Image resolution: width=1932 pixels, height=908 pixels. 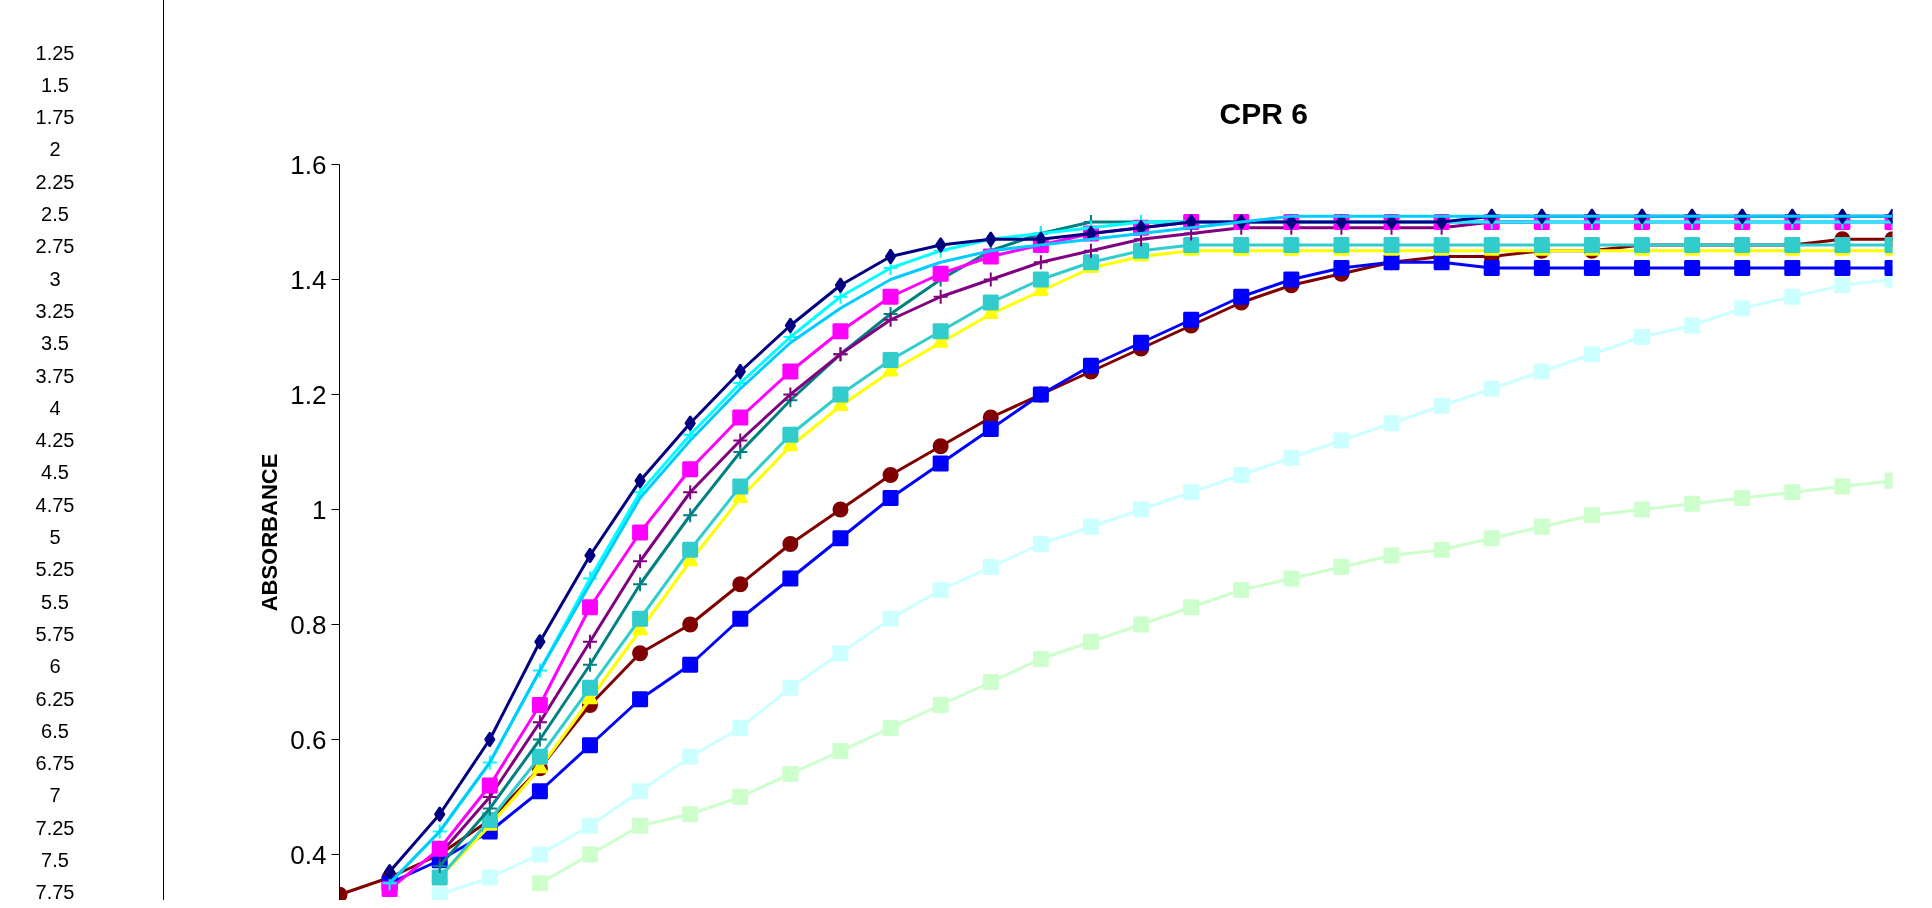 I want to click on text: 3.25, so click(x=55, y=311).